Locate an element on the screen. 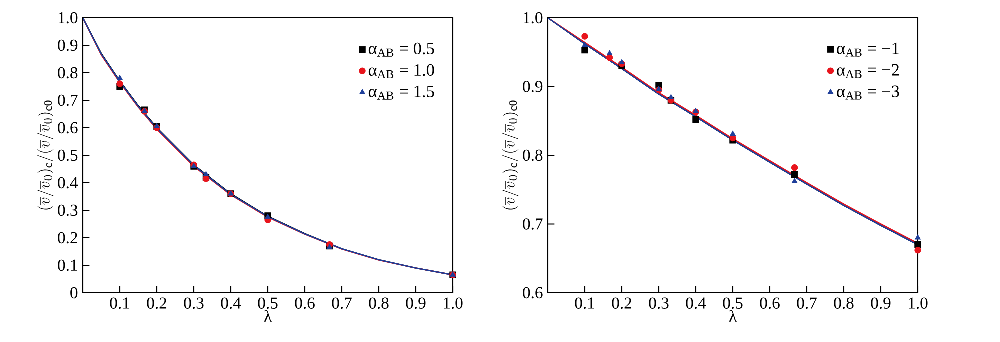 The height and width of the screenshot is (342, 1000). y-tick-label: 0.4 is located at coordinates (68, 183).